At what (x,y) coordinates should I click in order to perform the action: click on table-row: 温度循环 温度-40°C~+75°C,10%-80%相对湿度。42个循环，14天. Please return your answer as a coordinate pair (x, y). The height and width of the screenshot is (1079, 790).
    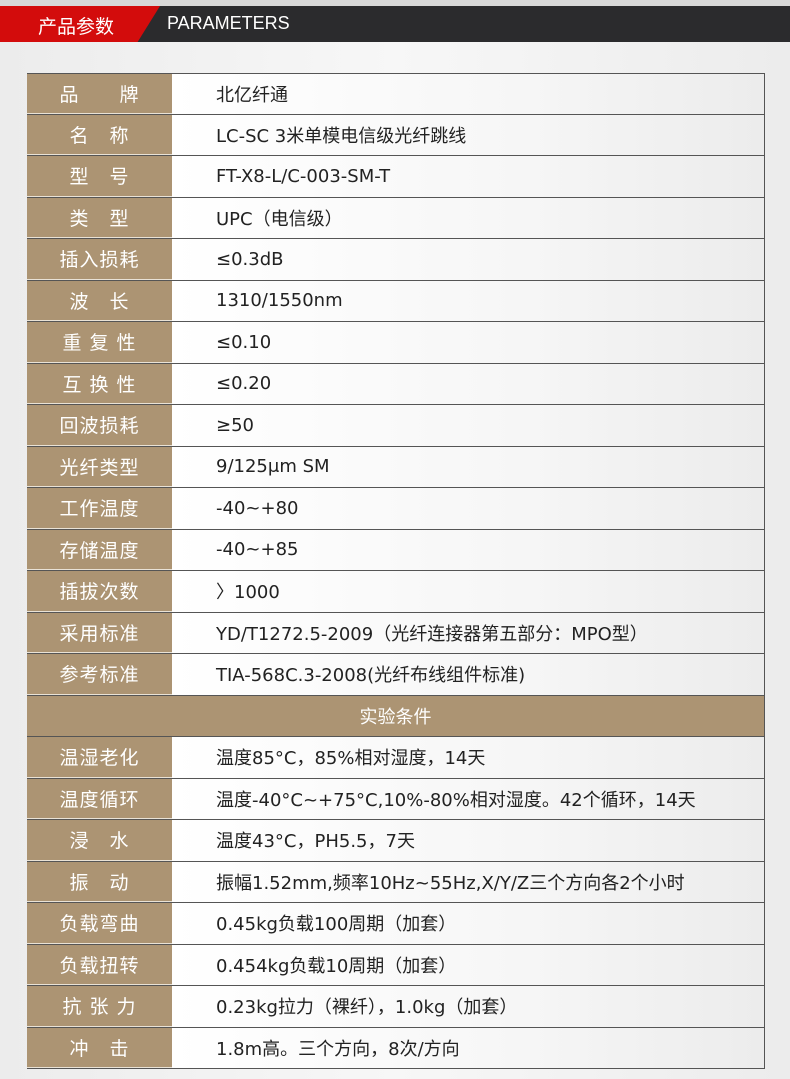
    Looking at the image, I should click on (395, 799).